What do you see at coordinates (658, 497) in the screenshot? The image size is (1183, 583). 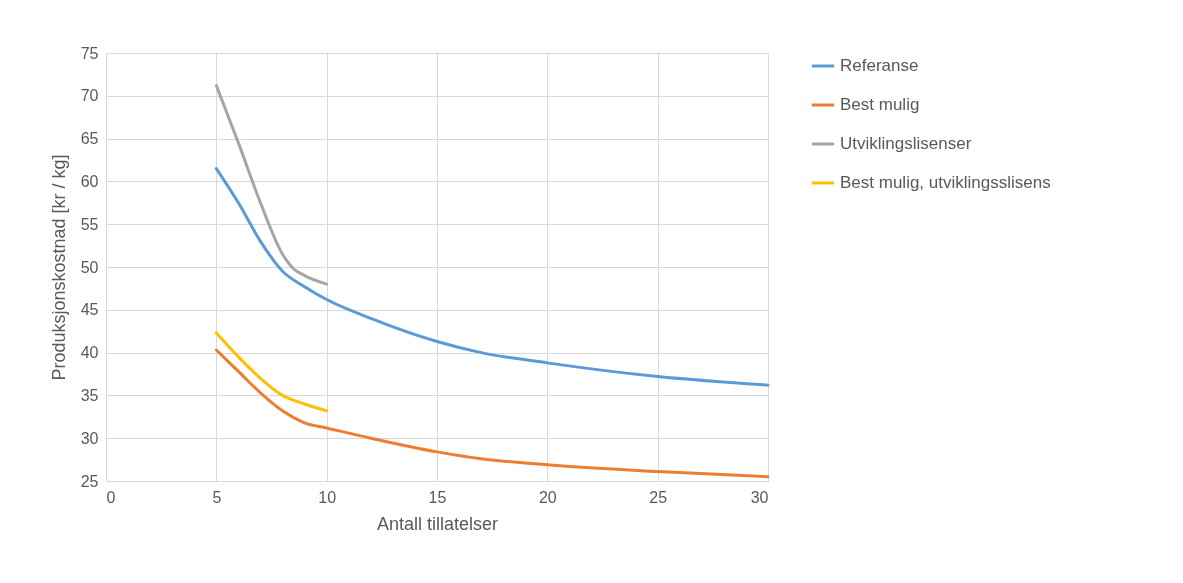 I see `x-tick-label: 25` at bounding box center [658, 497].